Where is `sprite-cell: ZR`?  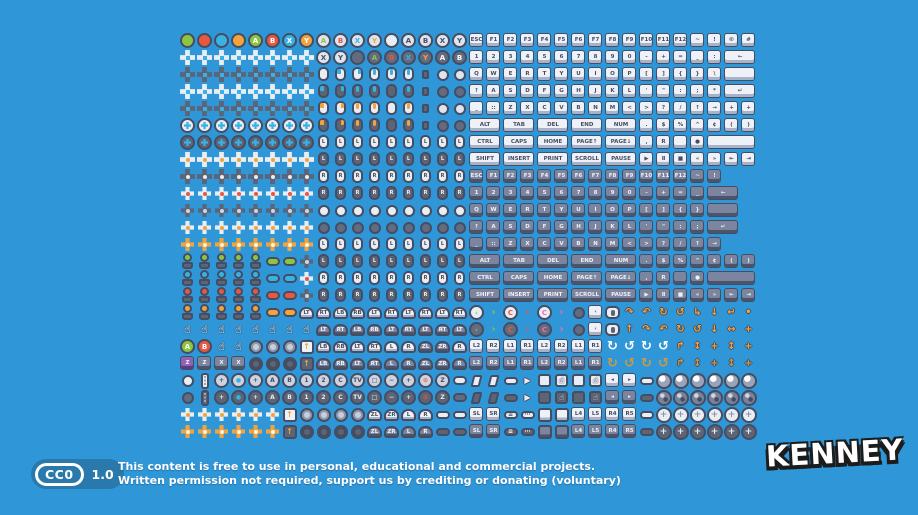
sprite-cell: ZR is located at coordinates (442, 363).